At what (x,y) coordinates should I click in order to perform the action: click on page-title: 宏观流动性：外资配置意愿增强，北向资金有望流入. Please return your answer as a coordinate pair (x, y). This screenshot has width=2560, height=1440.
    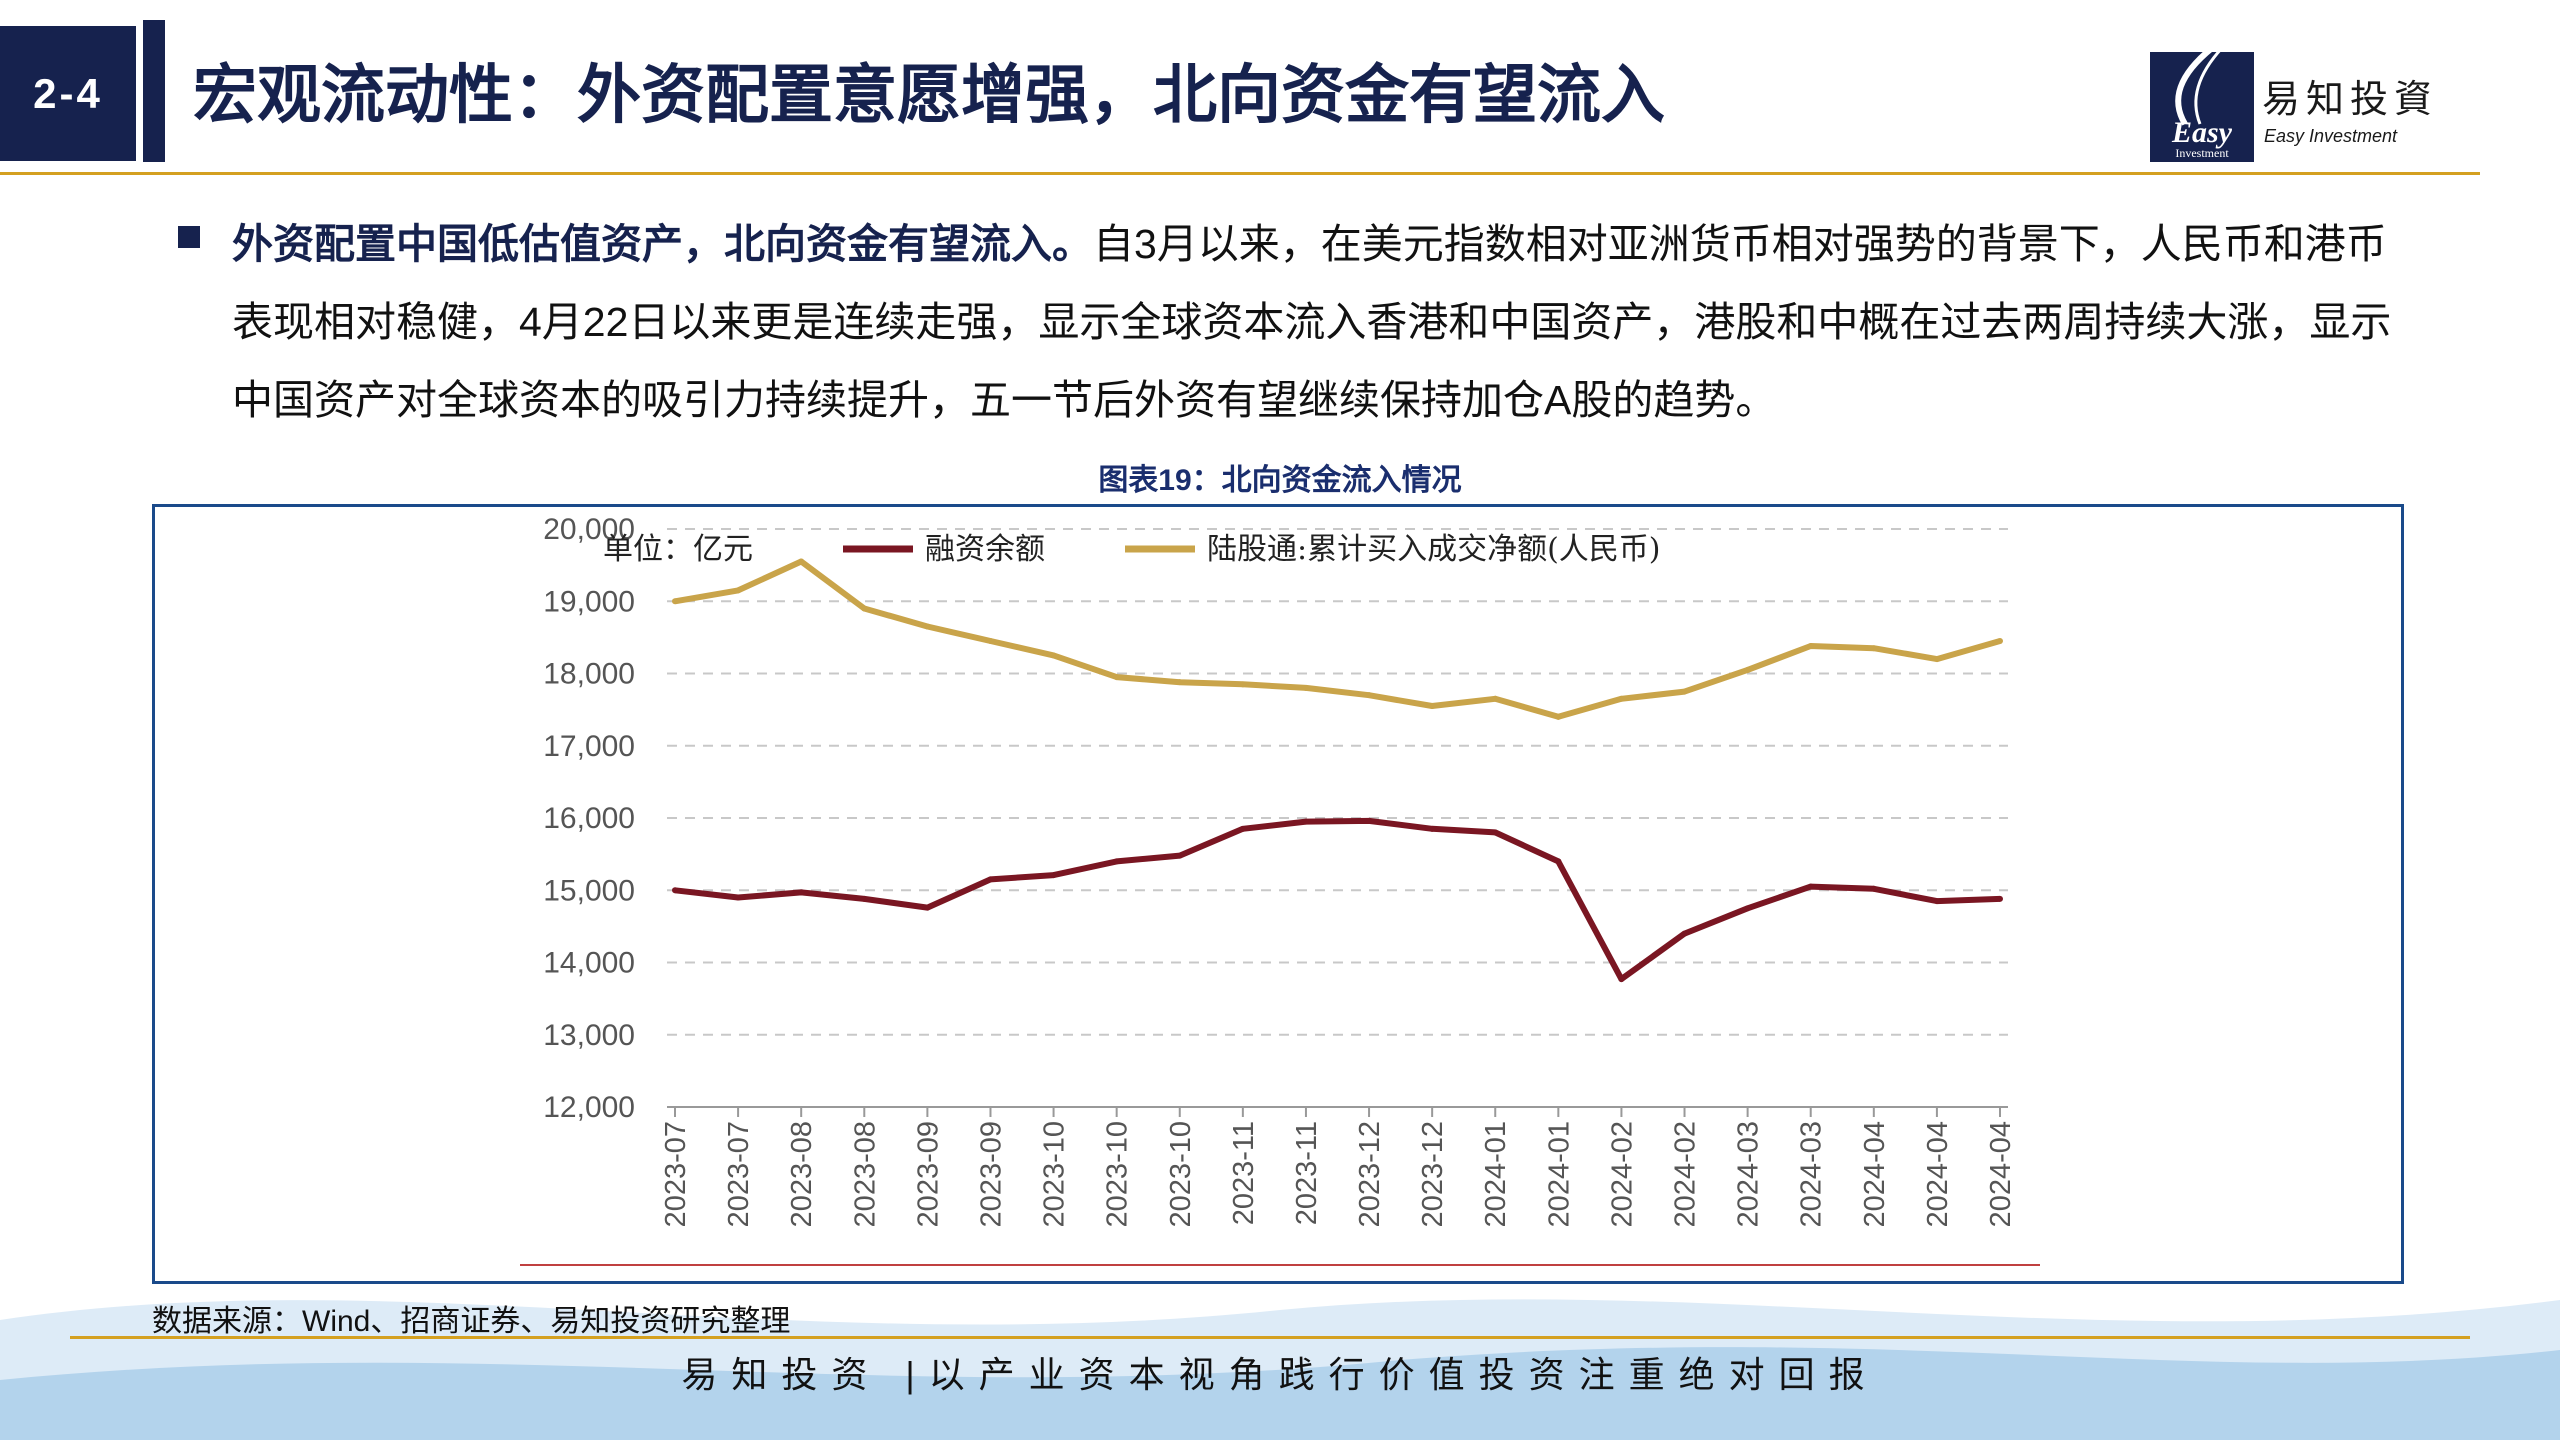
    Looking at the image, I should click on (929, 95).